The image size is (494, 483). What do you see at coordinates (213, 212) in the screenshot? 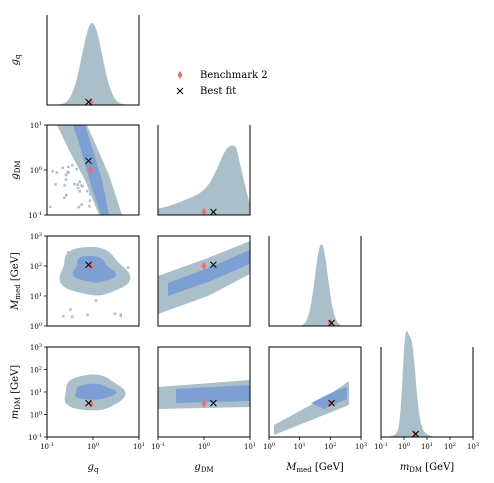
I see `bestfit-marker-g_DM` at bounding box center [213, 212].